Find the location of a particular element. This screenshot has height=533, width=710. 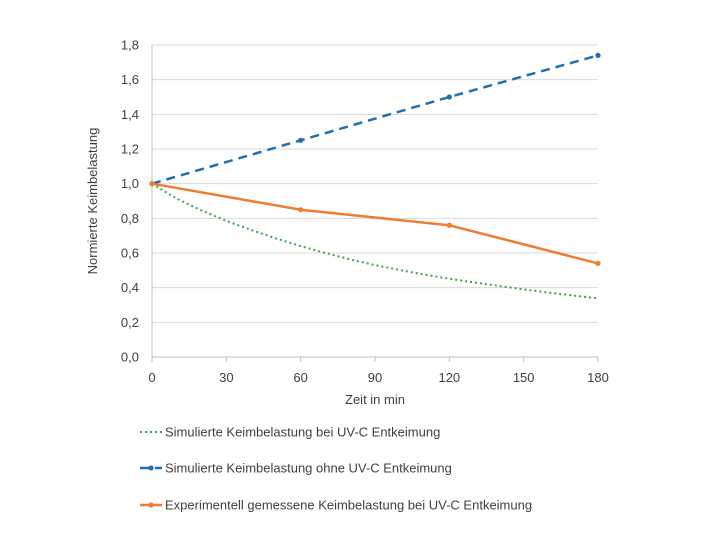

y-tick-label: 0,8 is located at coordinates (130, 218).